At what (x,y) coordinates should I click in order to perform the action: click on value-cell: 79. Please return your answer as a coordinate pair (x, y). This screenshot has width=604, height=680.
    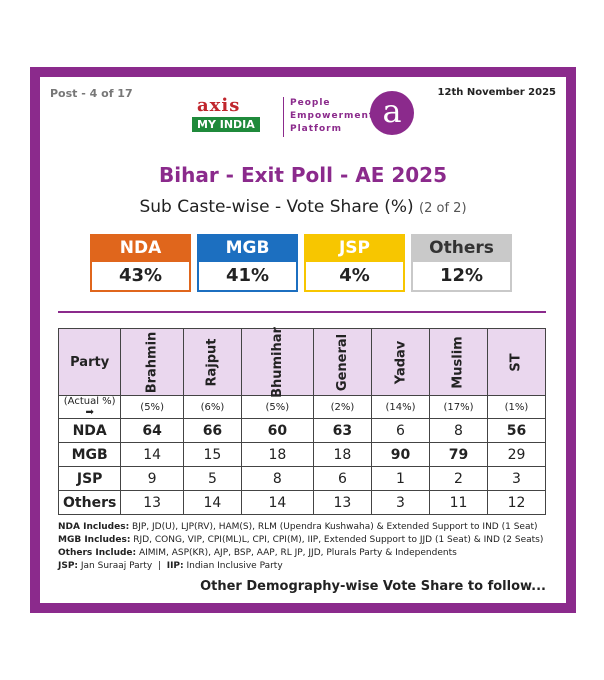
    Looking at the image, I should click on (458, 454).